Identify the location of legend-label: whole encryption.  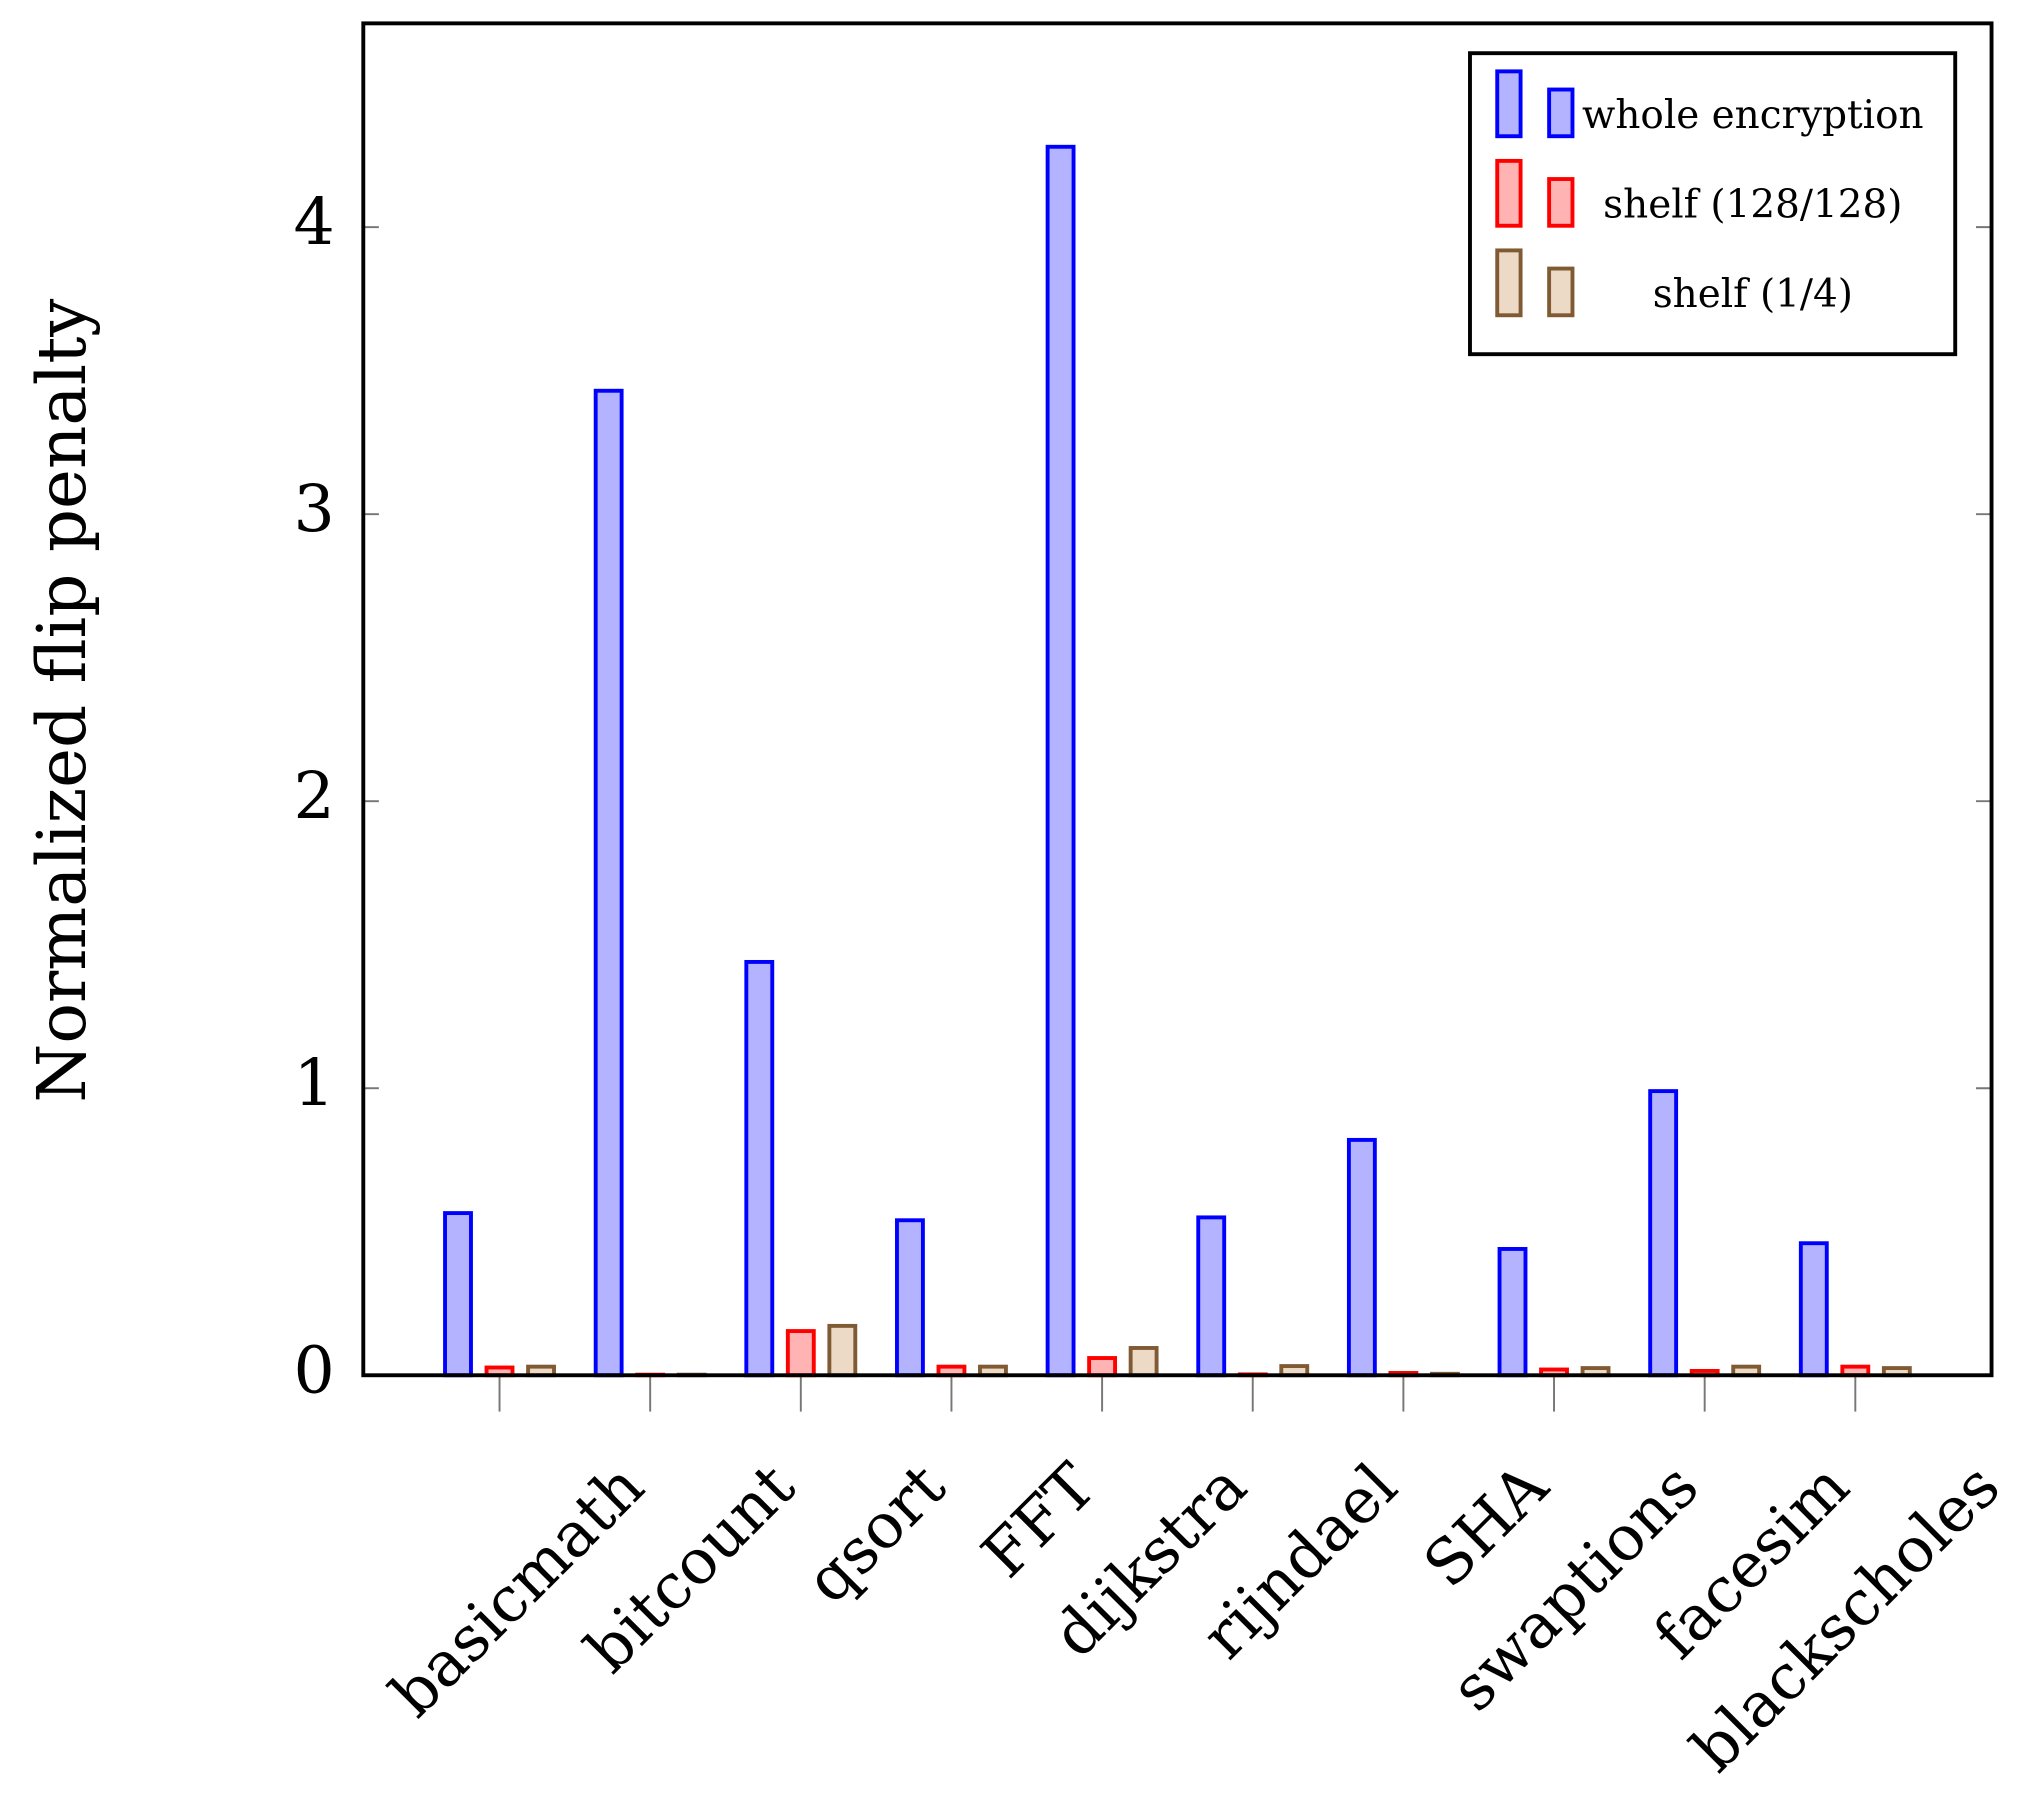
(1753, 115).